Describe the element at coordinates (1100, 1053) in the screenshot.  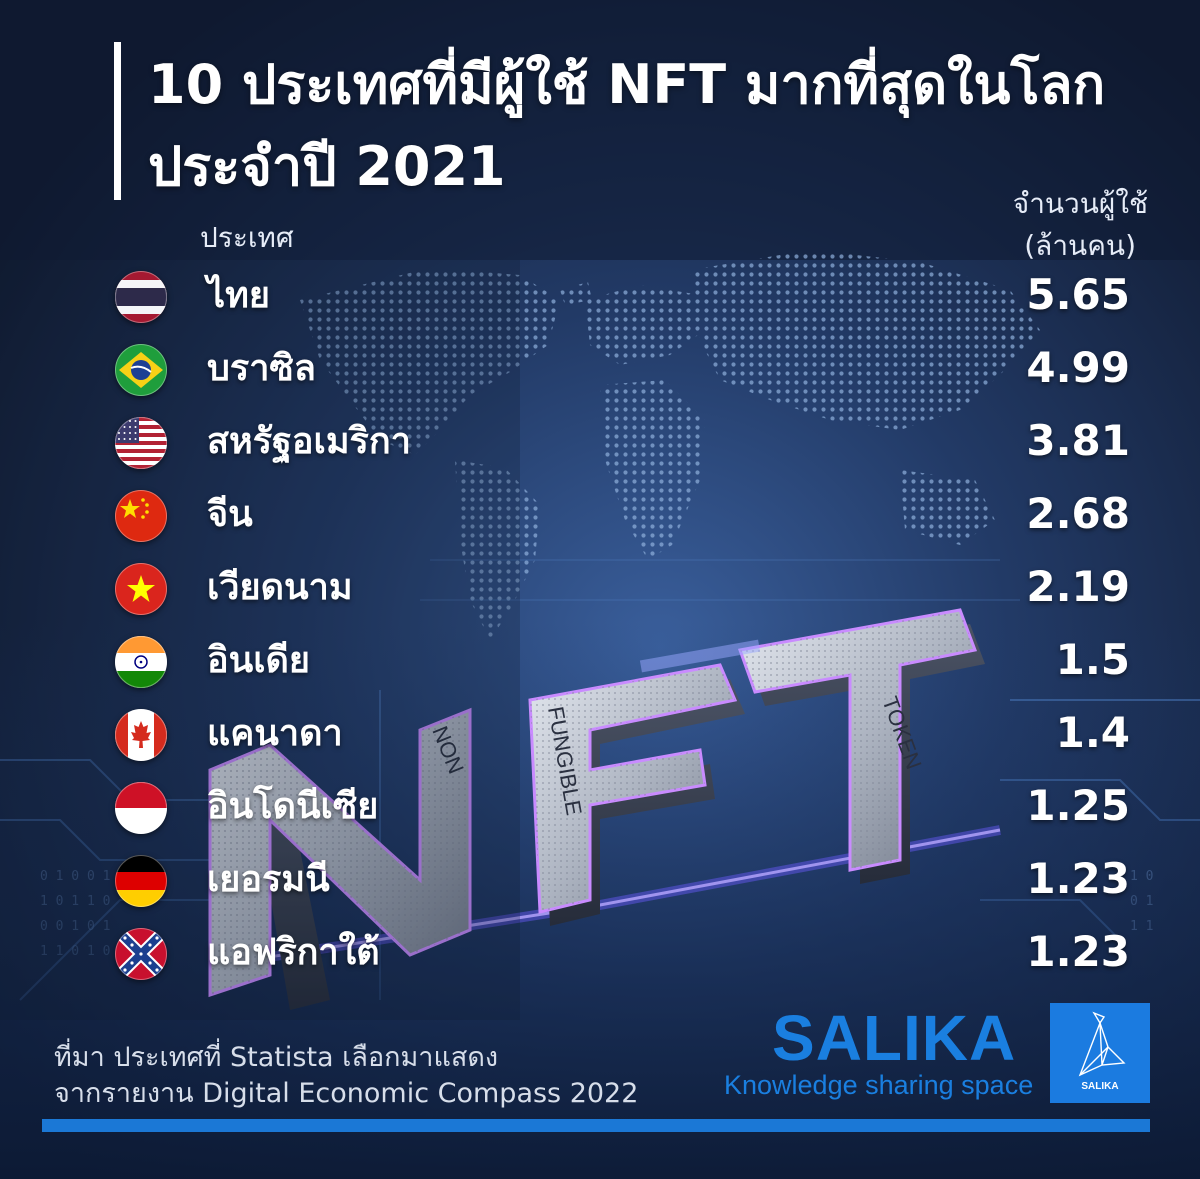
I see `bird-logo-icon: SALIKA` at that location.